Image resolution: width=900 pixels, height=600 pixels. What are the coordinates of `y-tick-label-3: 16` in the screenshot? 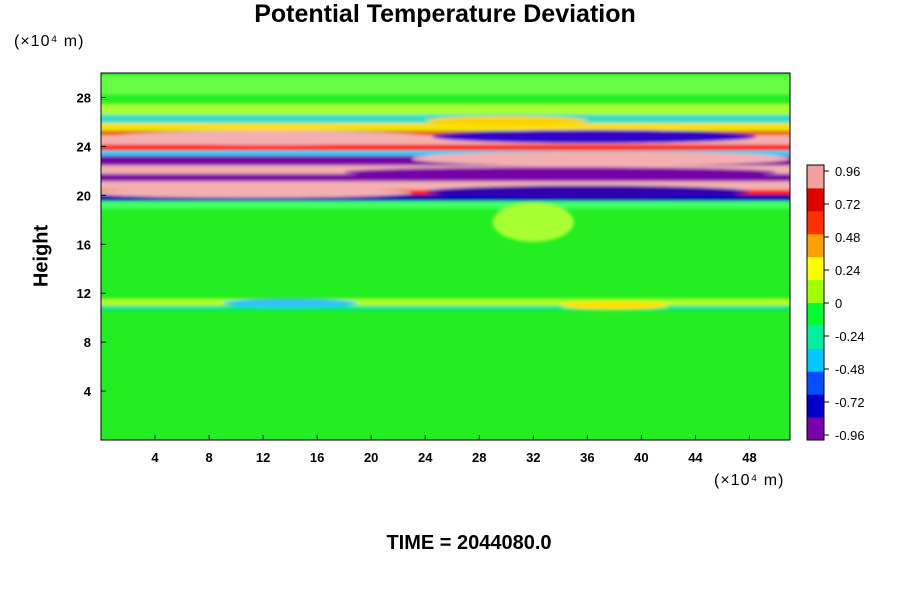 It's located at (84, 244).